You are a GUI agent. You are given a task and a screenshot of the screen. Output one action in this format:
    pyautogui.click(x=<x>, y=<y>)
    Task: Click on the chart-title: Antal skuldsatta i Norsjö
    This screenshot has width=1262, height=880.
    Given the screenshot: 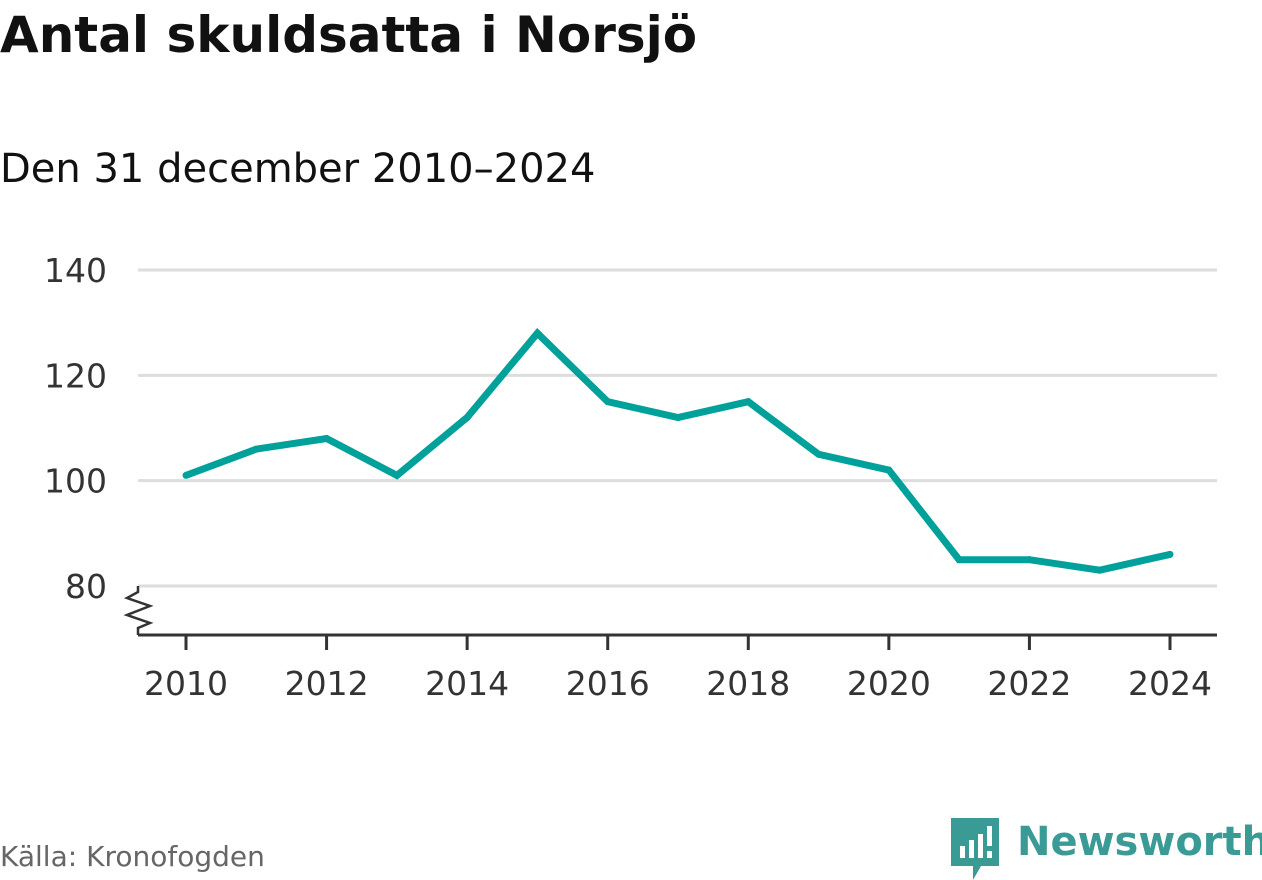 What is the action you would take?
    pyautogui.click(x=349, y=35)
    